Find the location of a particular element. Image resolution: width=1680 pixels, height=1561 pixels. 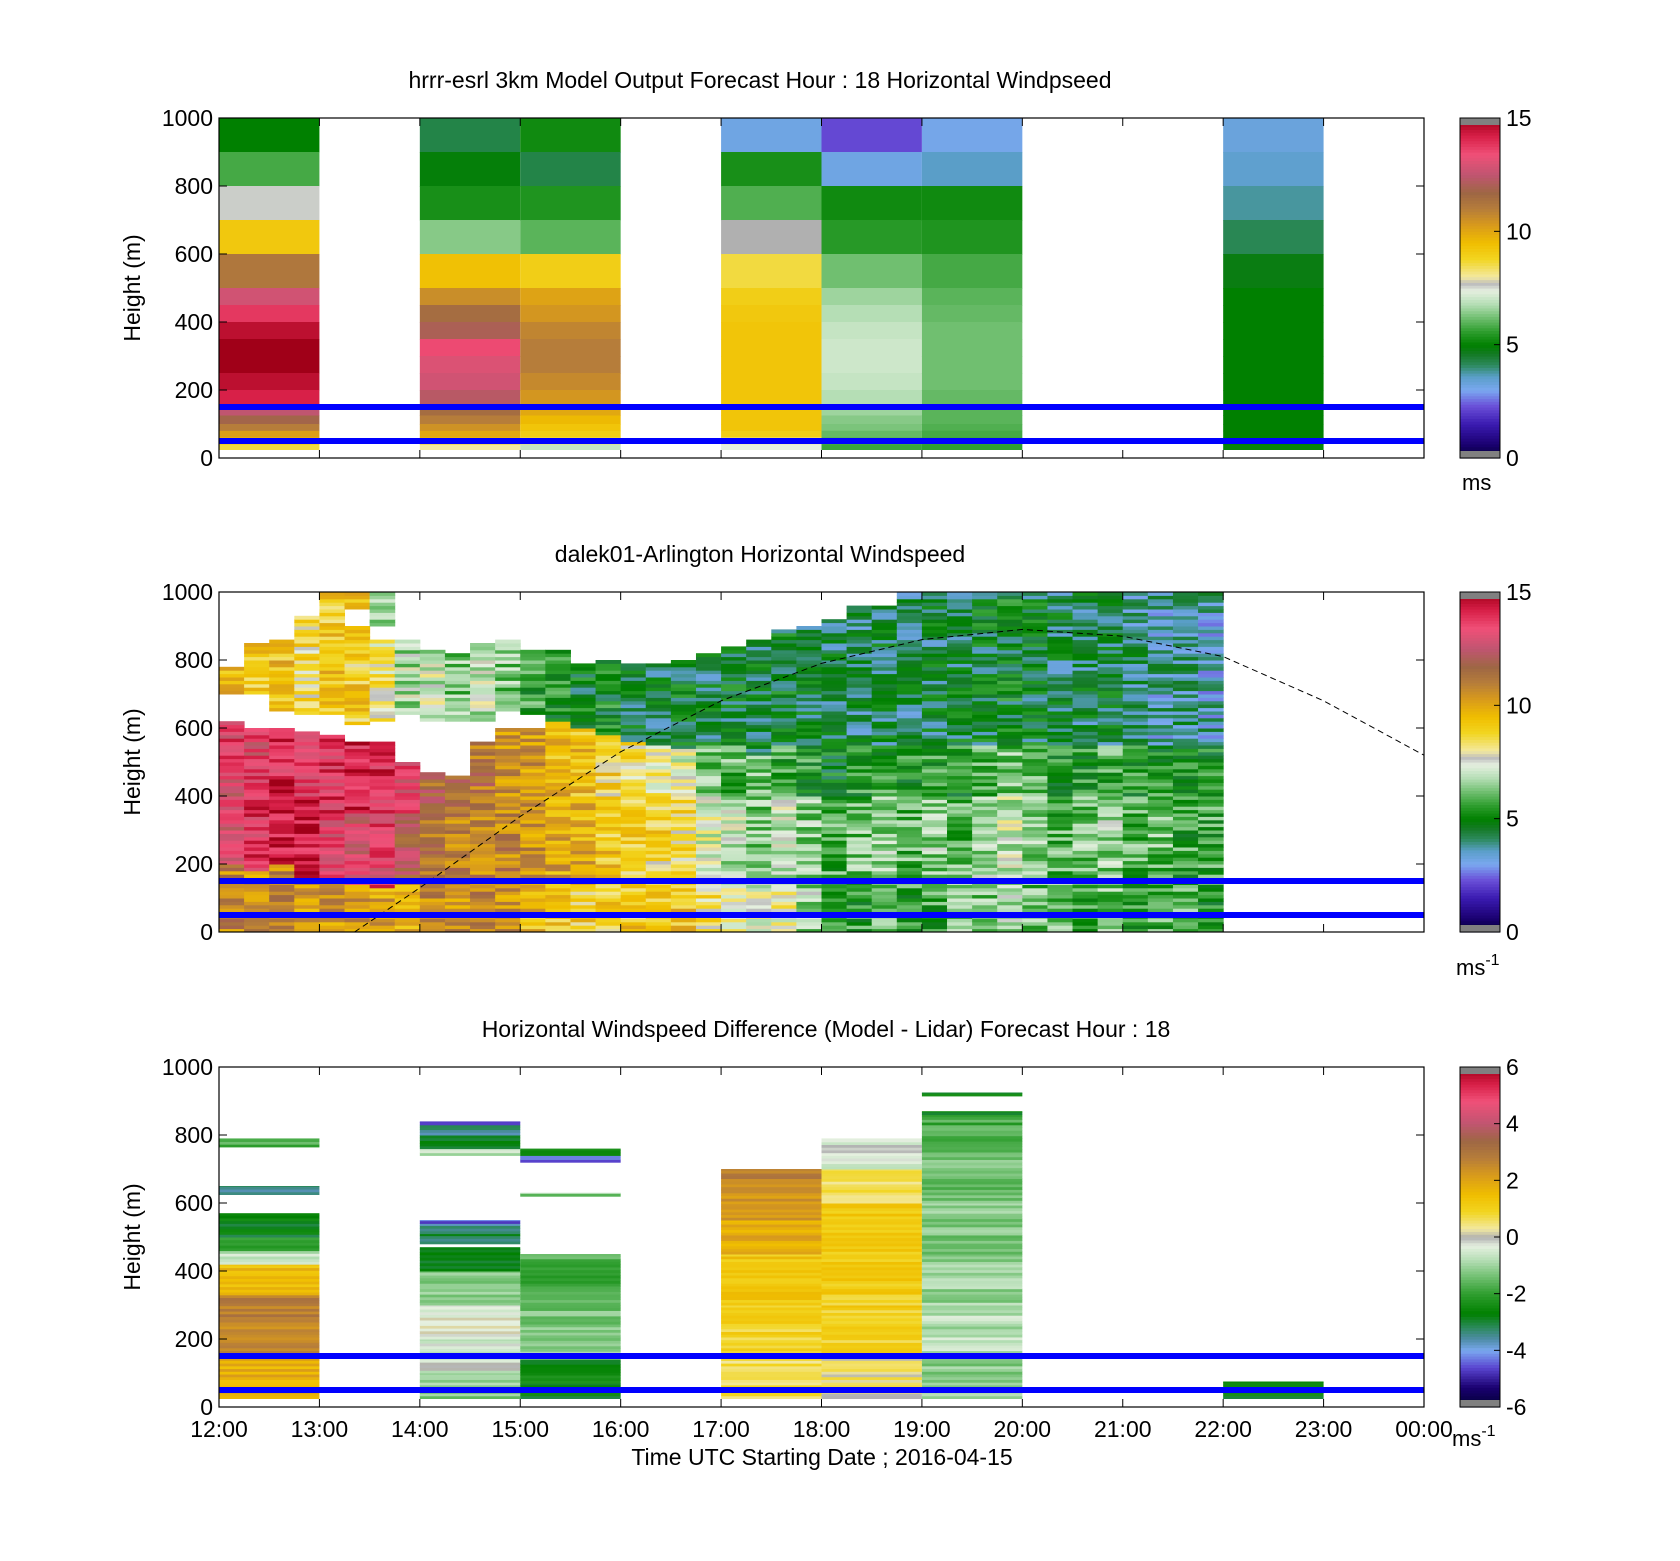

colorbar-tick-label: 5 is located at coordinates (1512, 345).